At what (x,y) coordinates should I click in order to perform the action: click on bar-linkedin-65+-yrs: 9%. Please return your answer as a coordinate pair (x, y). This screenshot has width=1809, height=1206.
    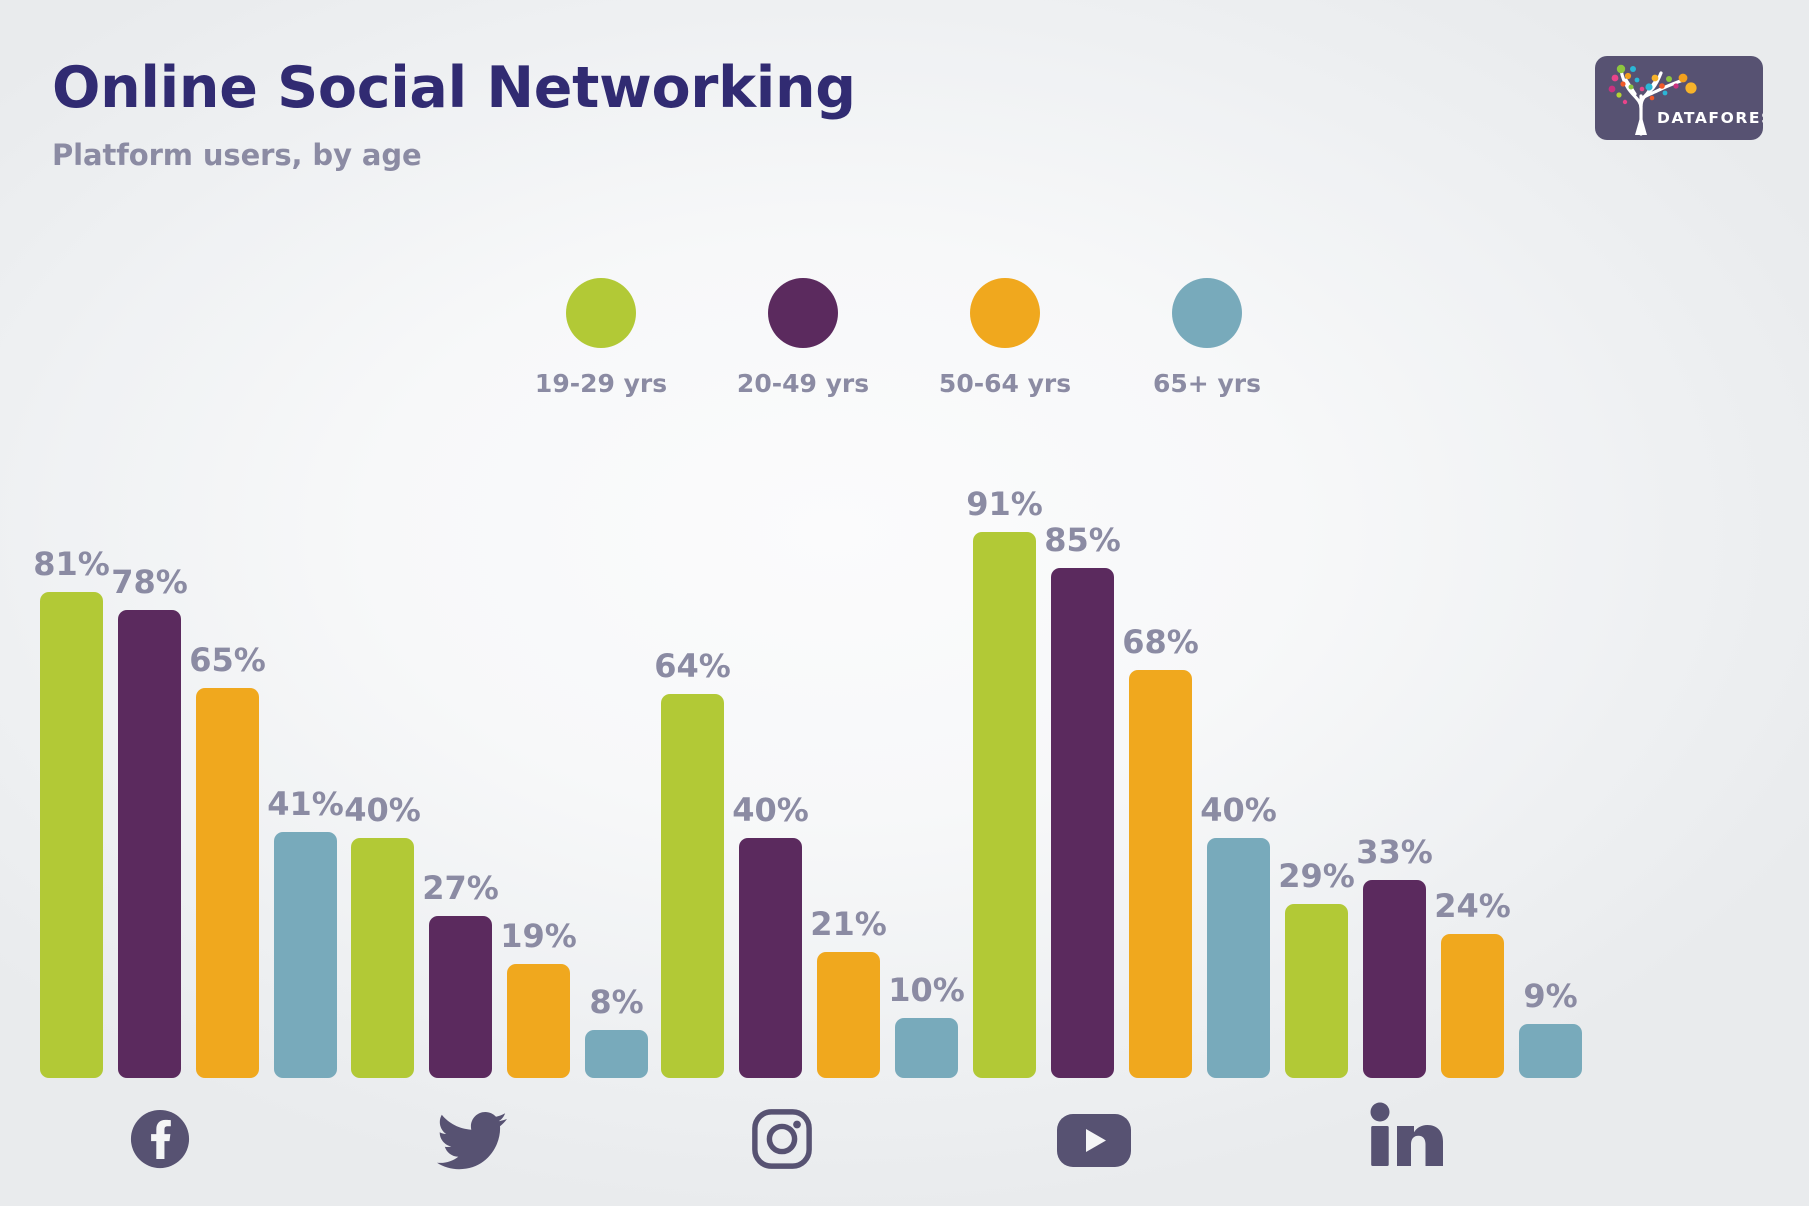
    Looking at the image, I should click on (1550, 1027).